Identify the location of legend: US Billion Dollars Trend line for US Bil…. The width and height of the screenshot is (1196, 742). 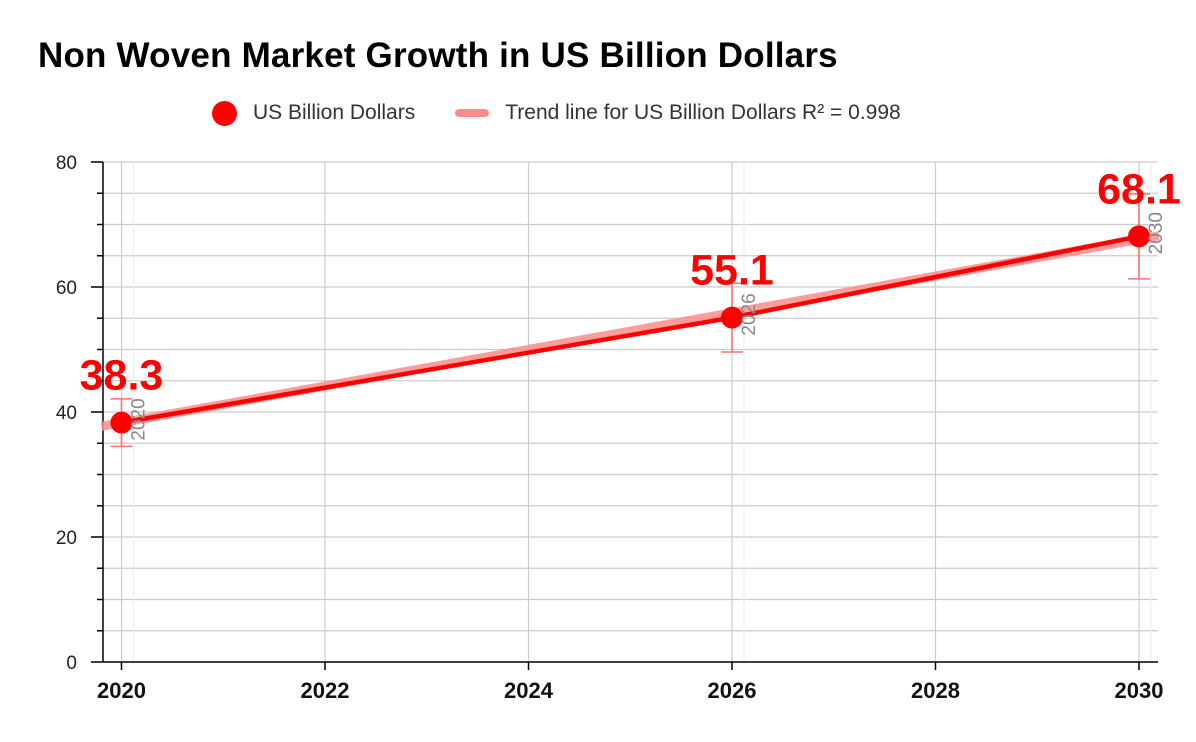
(556, 113).